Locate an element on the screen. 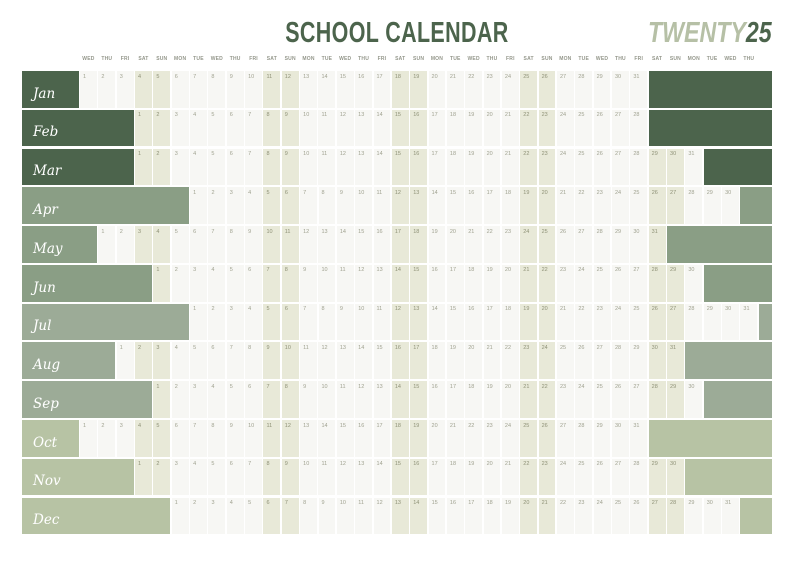 The height and width of the screenshot is (562, 794). month-label: May is located at coordinates (59, 244).